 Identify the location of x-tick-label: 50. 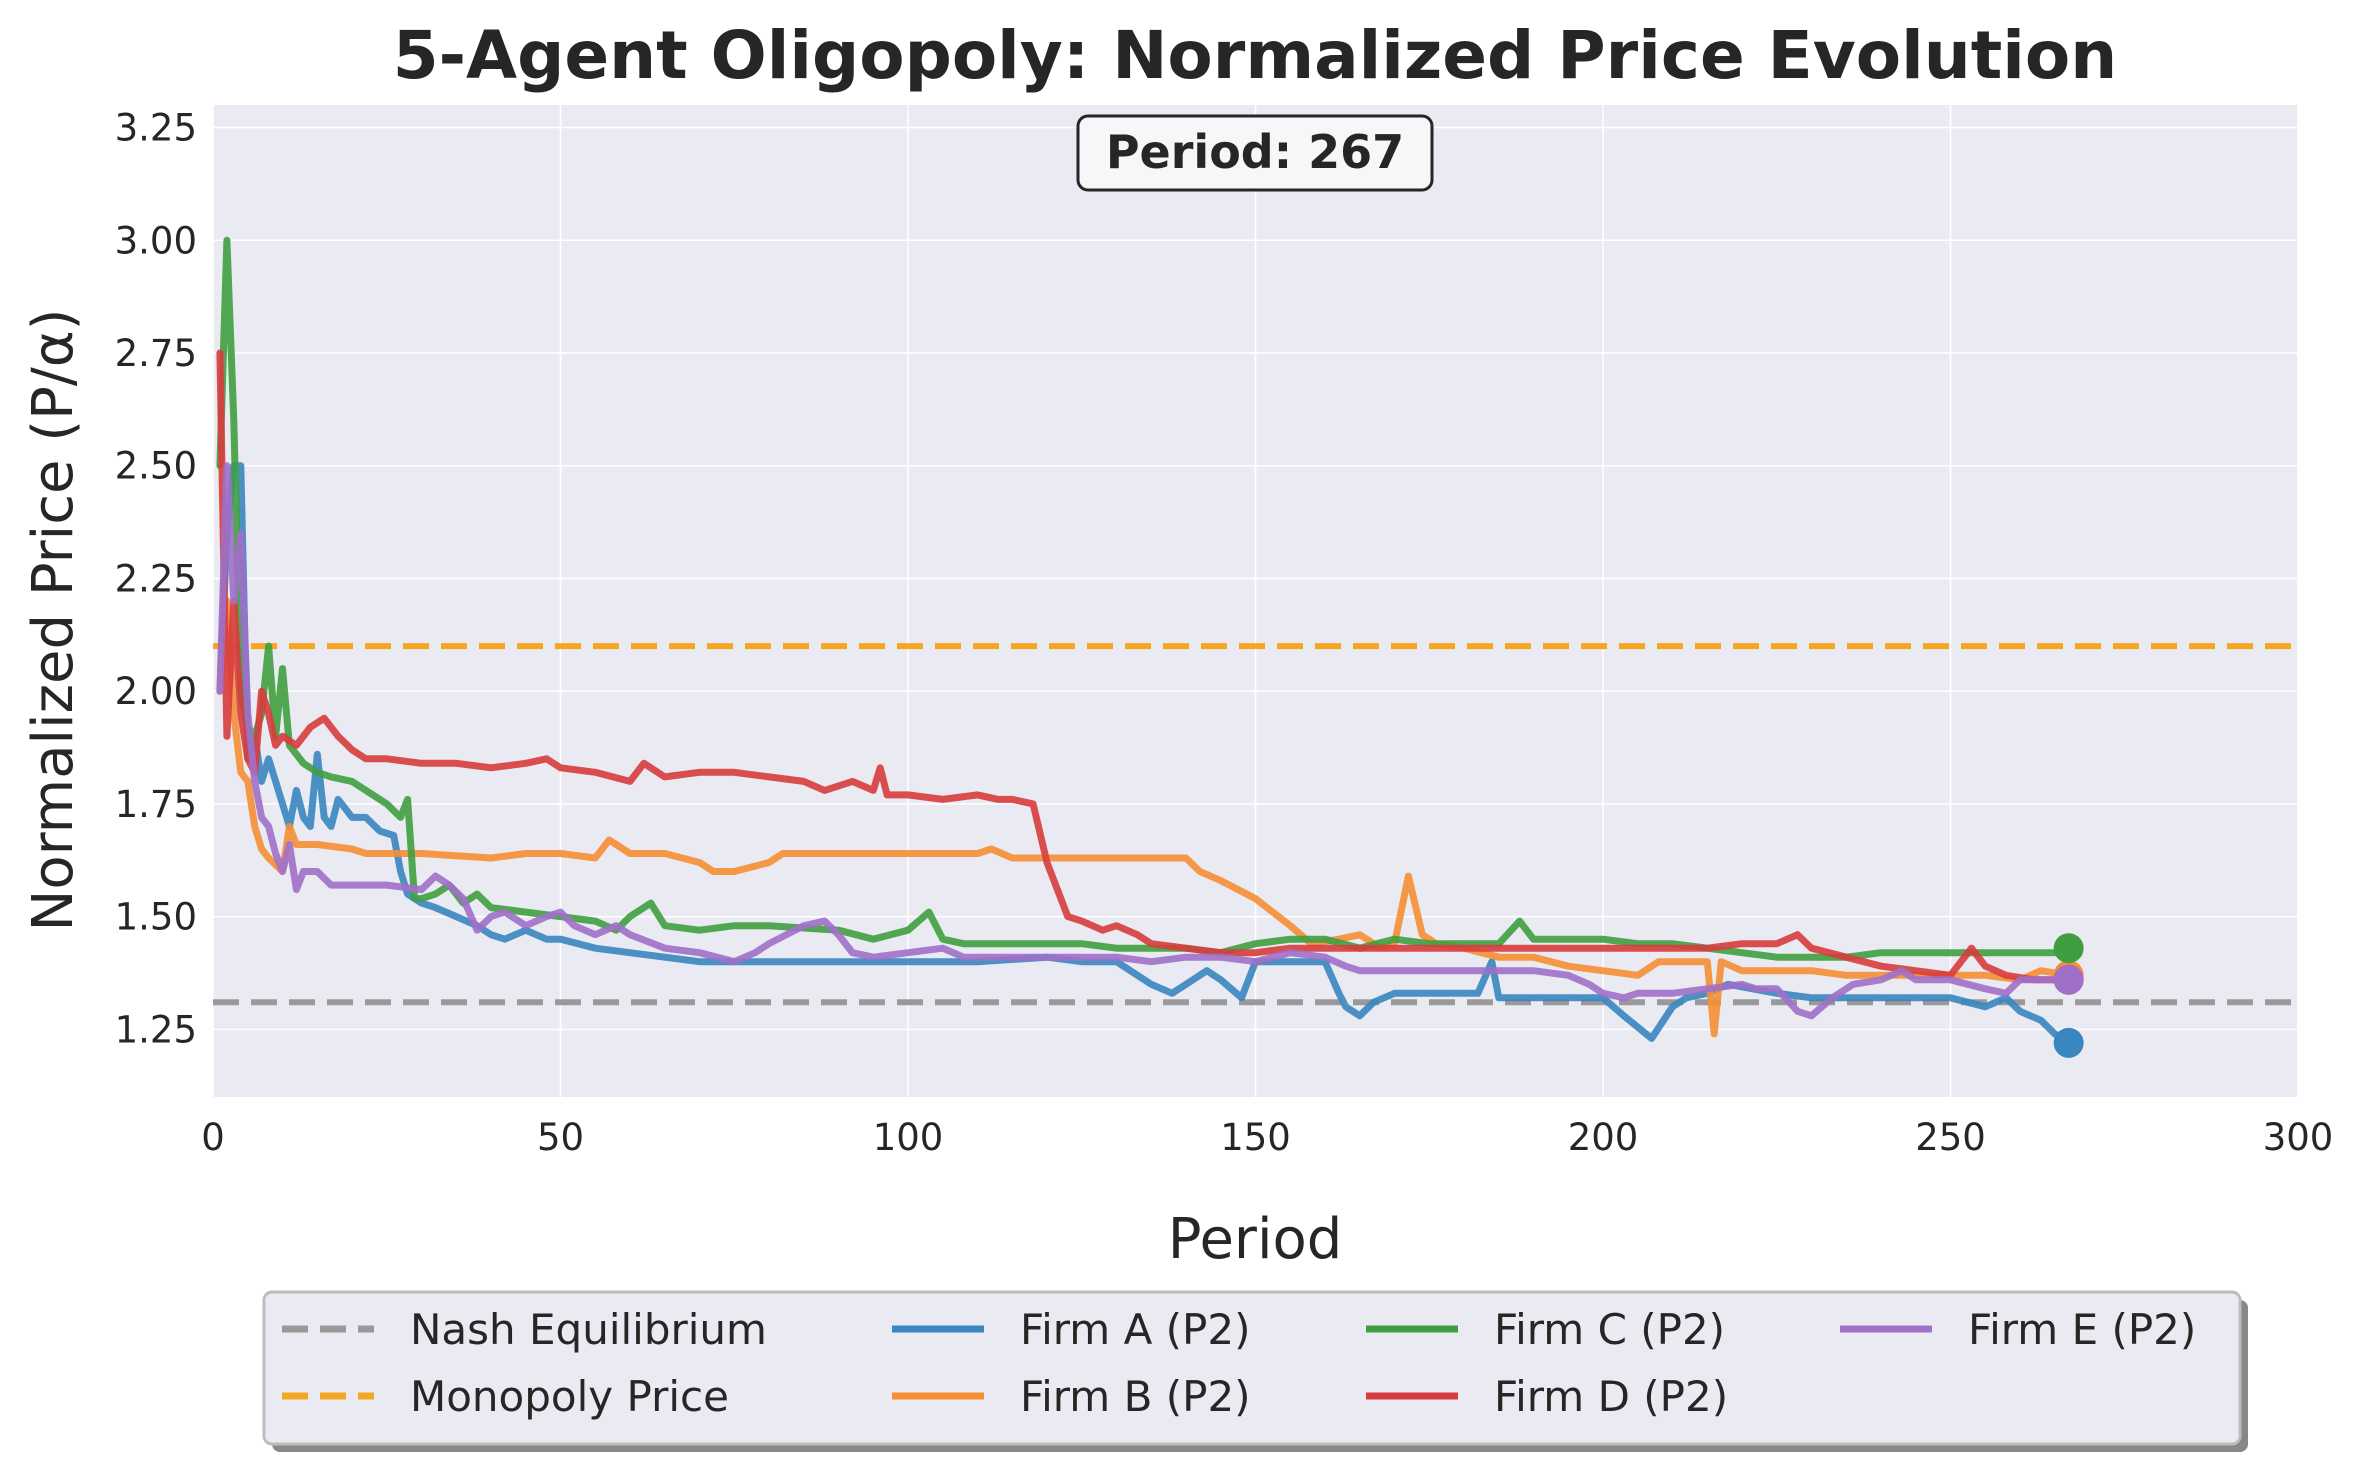
(560, 1137).